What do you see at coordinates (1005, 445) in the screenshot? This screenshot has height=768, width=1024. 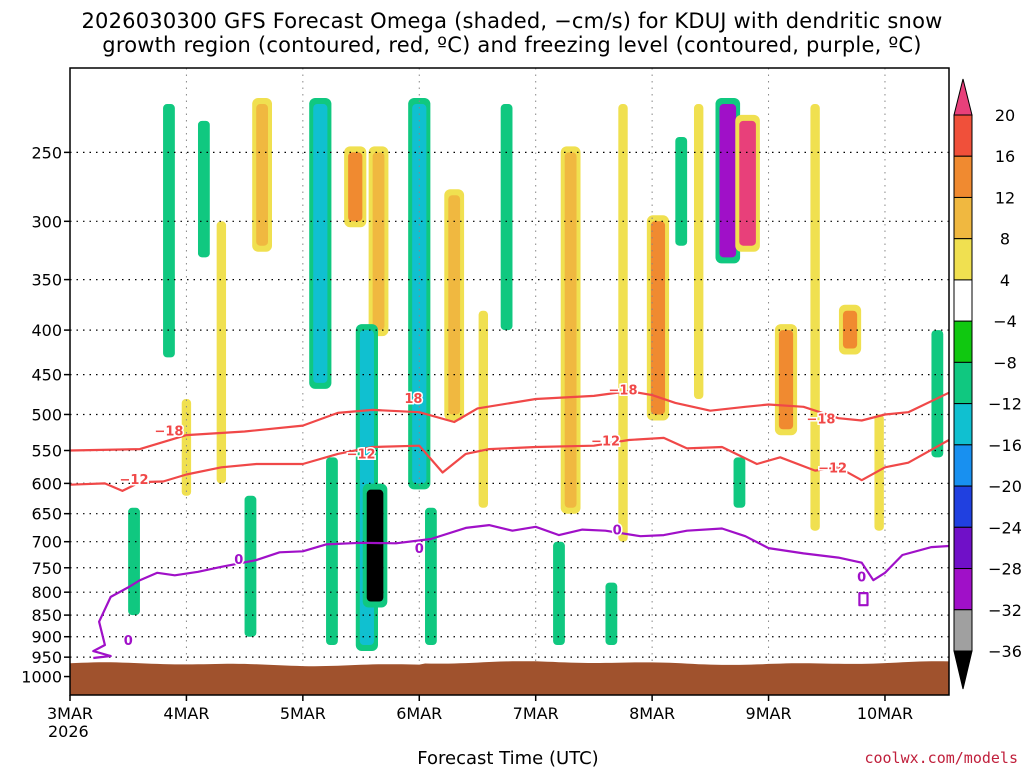 I see `colorbar-label: −16` at bounding box center [1005, 445].